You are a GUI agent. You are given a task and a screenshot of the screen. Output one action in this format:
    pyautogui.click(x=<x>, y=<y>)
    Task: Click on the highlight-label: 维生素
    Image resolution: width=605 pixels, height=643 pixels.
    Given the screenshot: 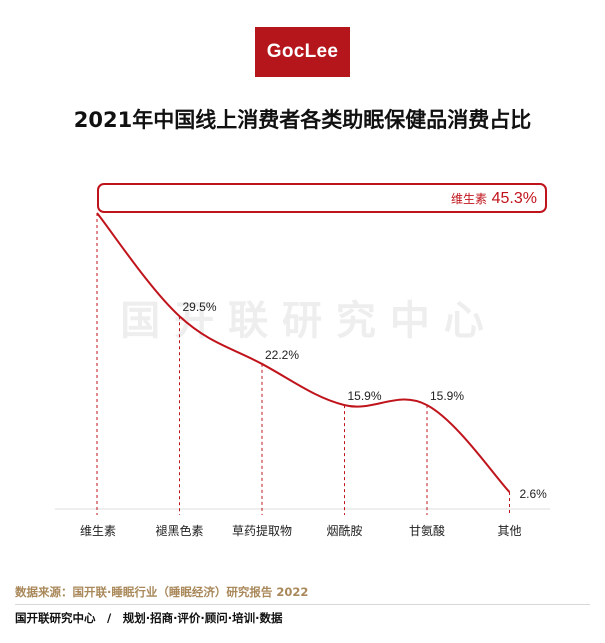 What is the action you would take?
    pyautogui.click(x=468, y=199)
    